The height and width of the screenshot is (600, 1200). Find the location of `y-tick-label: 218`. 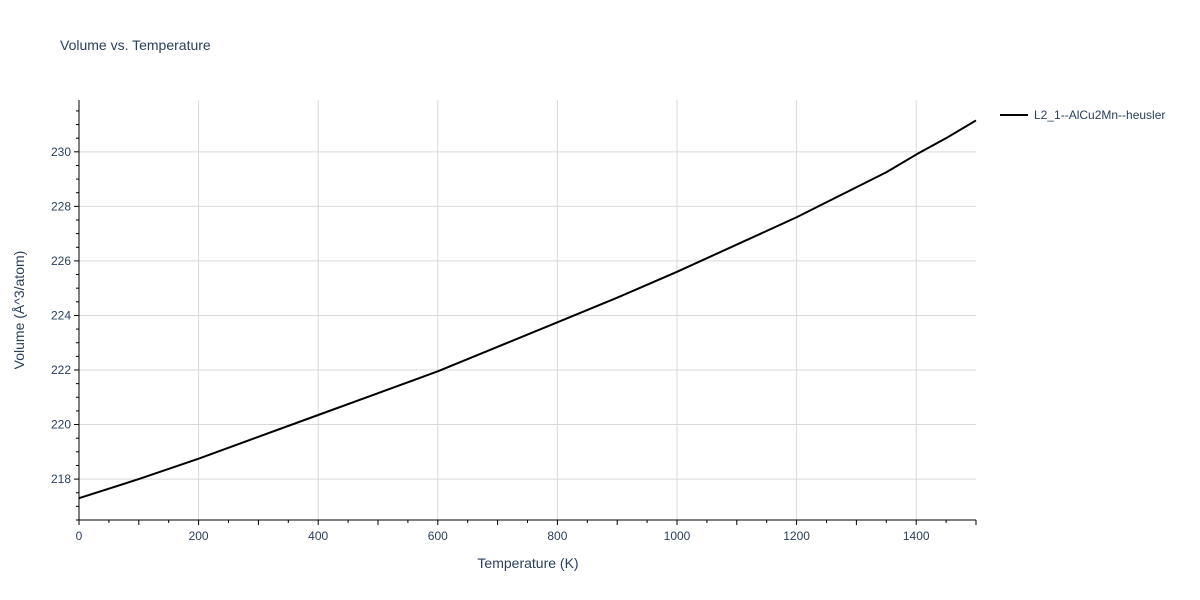

y-tick-label: 218 is located at coordinates (61, 479).